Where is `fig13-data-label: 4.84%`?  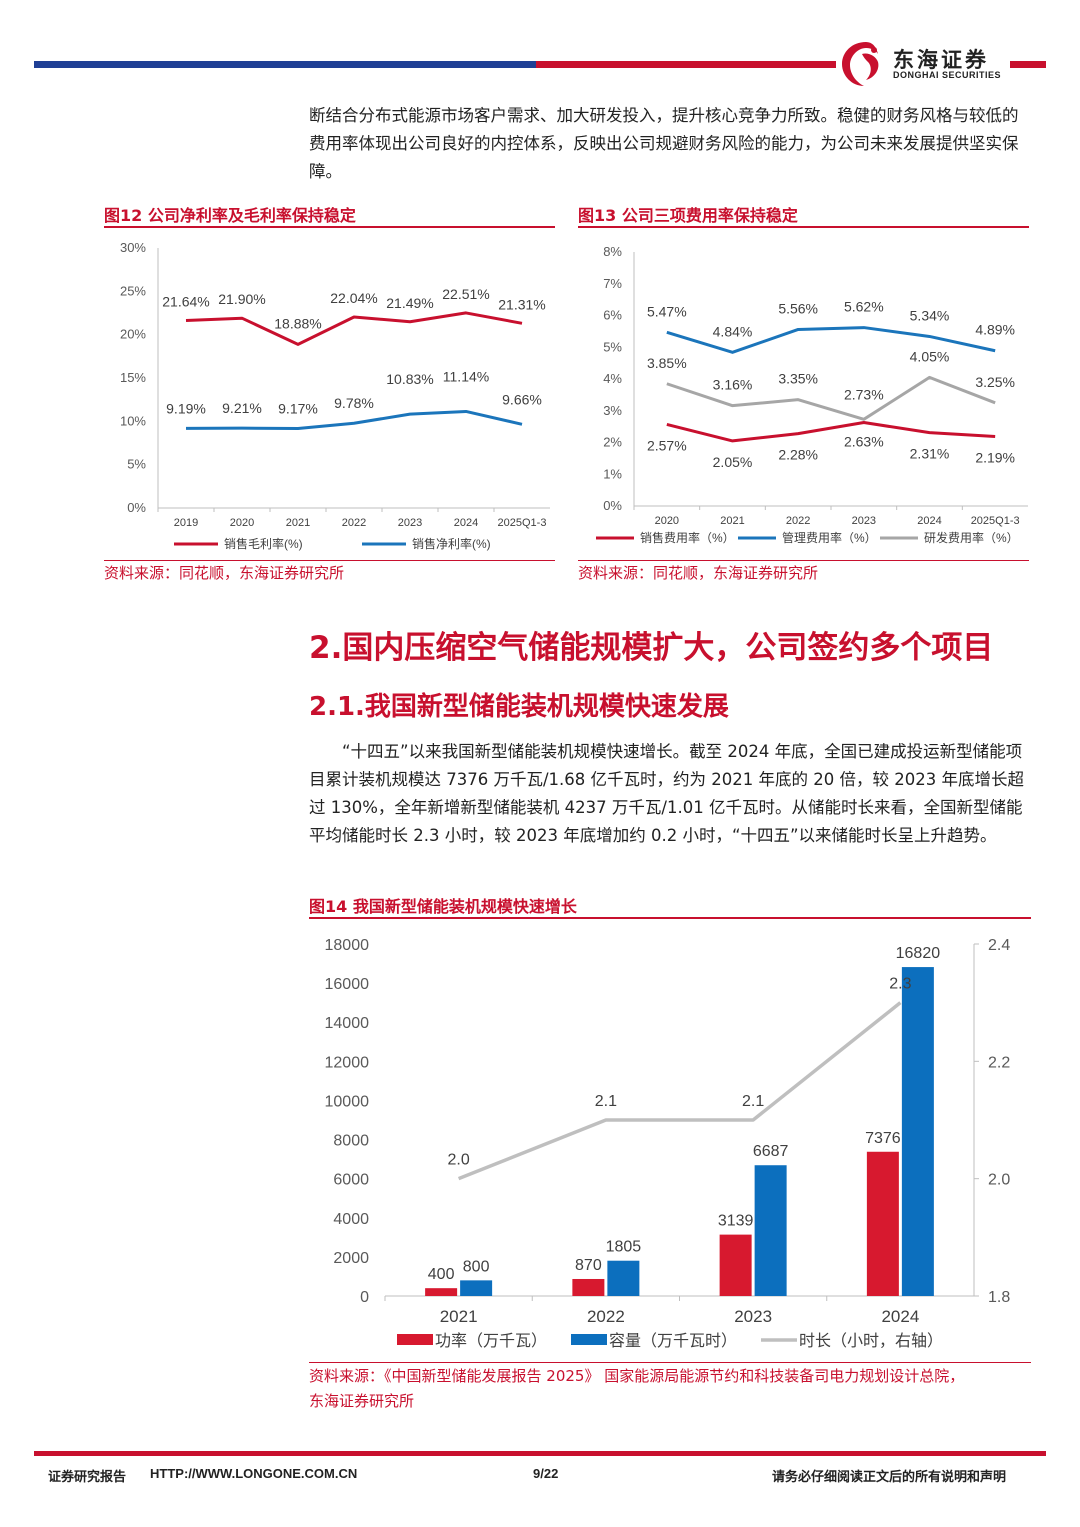
fig13-data-label: 4.84% is located at coordinates (733, 331).